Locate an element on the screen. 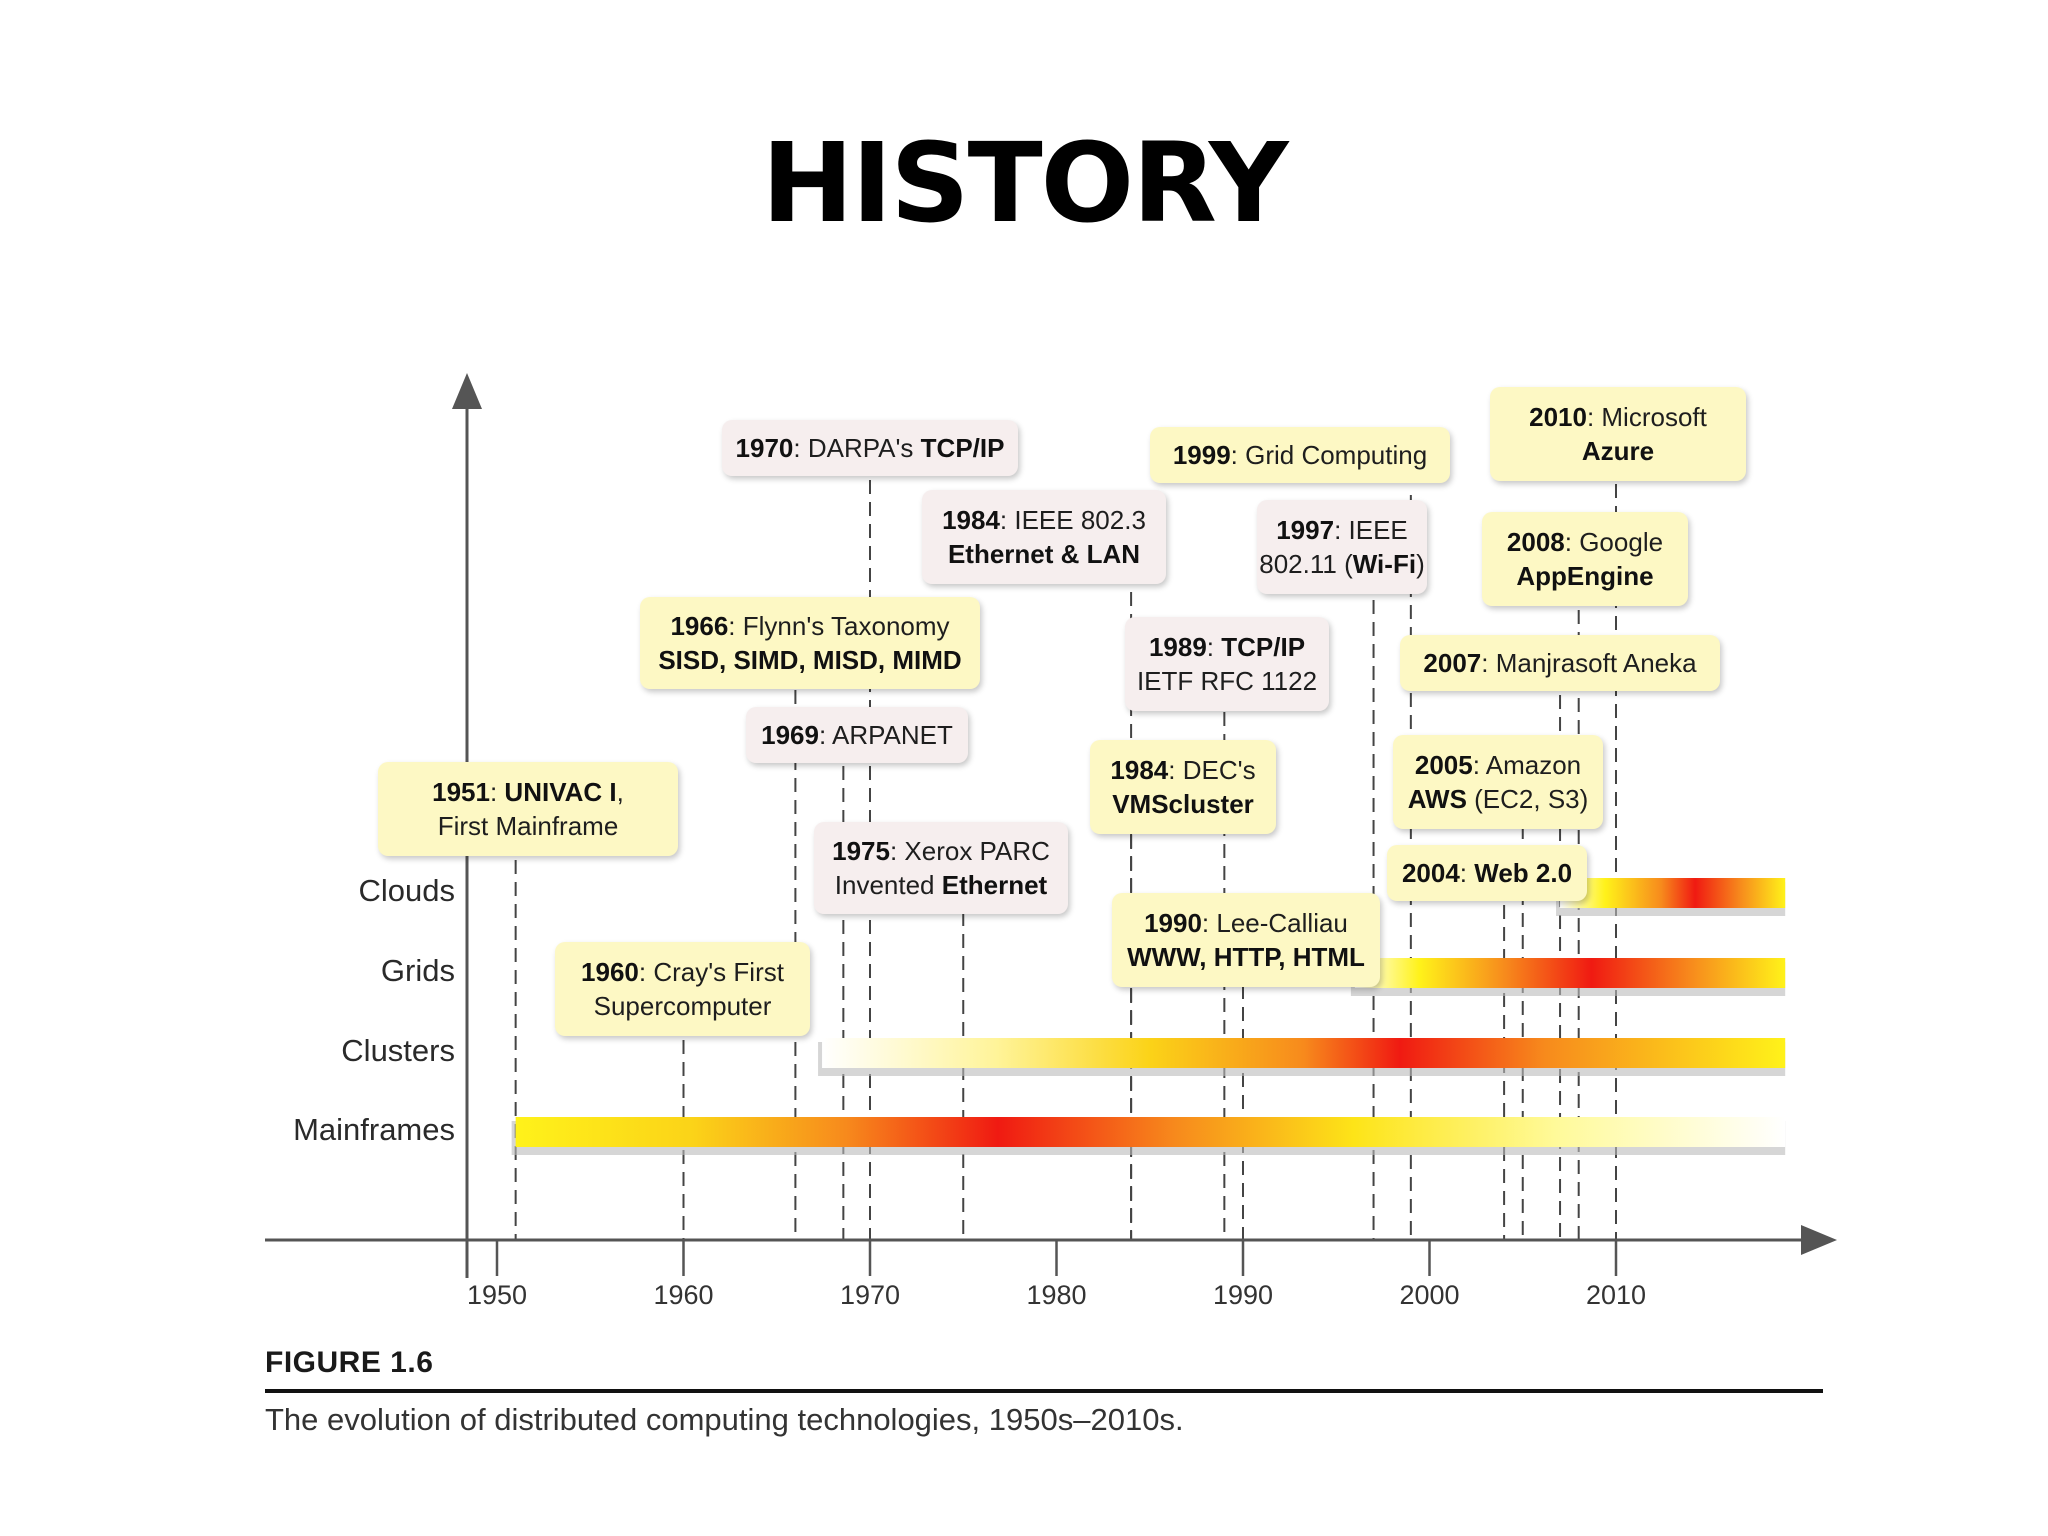  callout-line-1: 2010: Microsoft is located at coordinates (1618, 417).